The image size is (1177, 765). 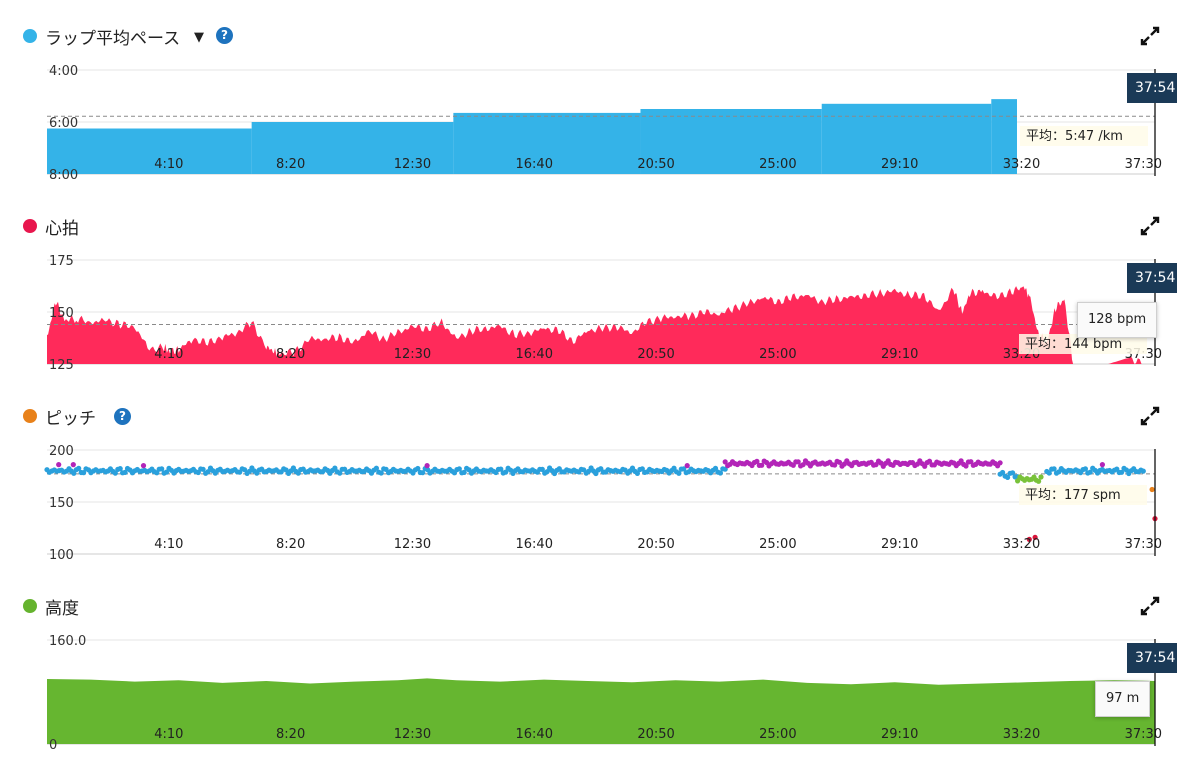 What do you see at coordinates (63, 71) in the screenshot?
I see `y-tick-label: 4:00` at bounding box center [63, 71].